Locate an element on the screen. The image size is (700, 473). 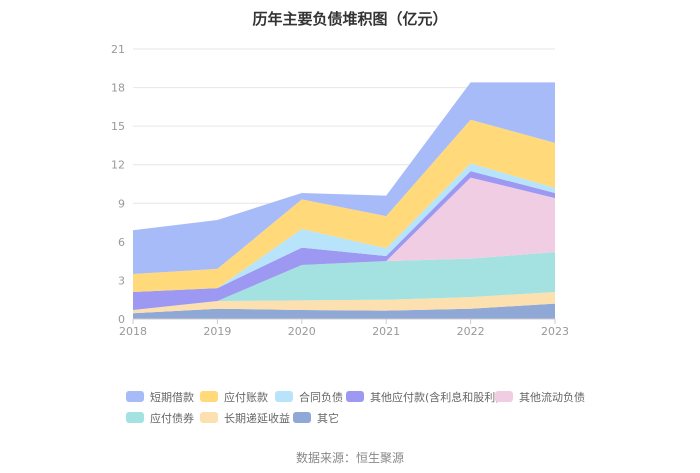
legend-item: 应付债券 is located at coordinates (160, 418).